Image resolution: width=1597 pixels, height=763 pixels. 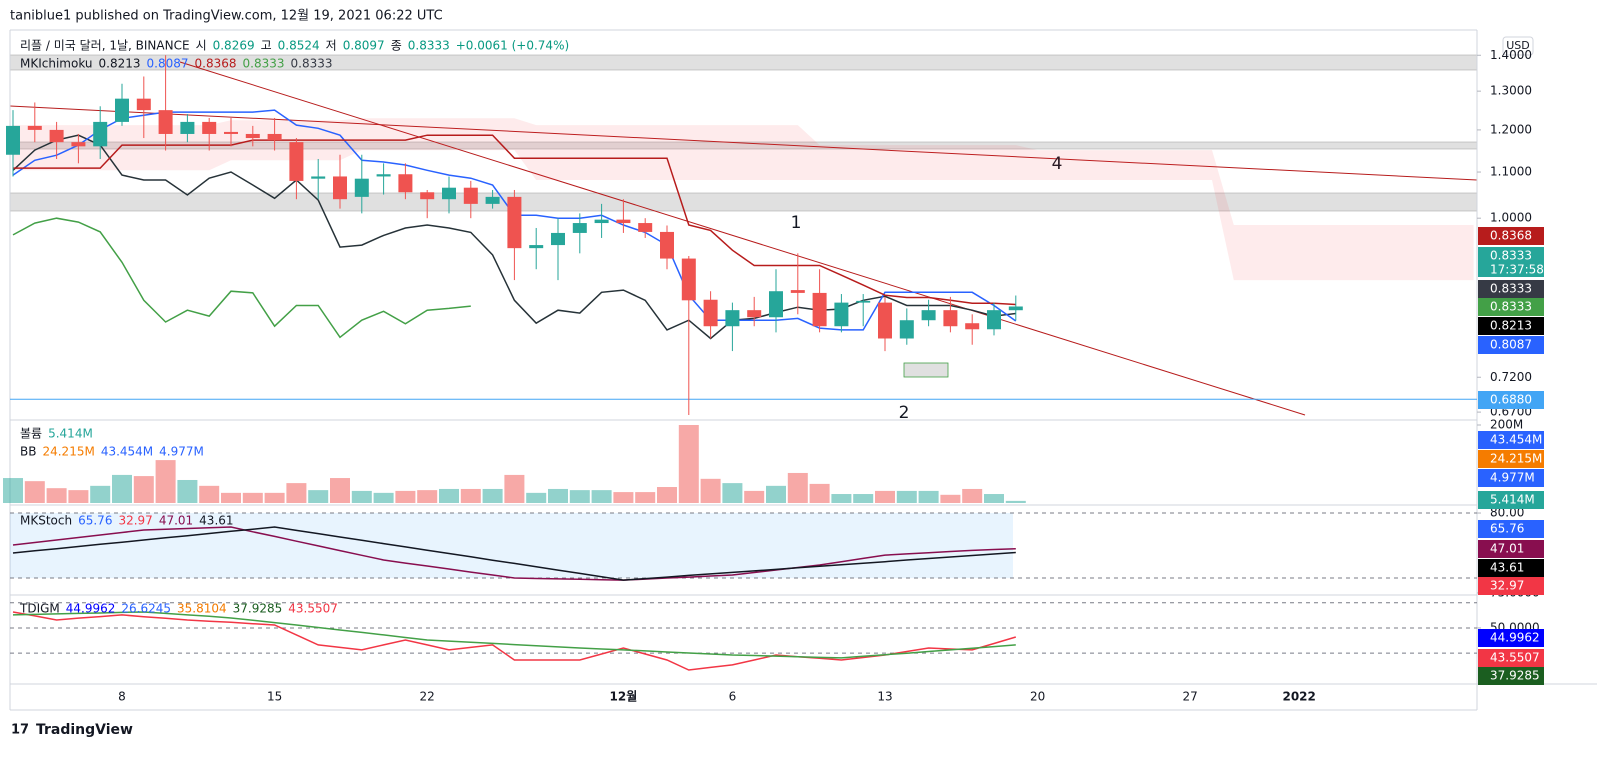 I want to click on legend-text: 시, so click(x=201, y=46).